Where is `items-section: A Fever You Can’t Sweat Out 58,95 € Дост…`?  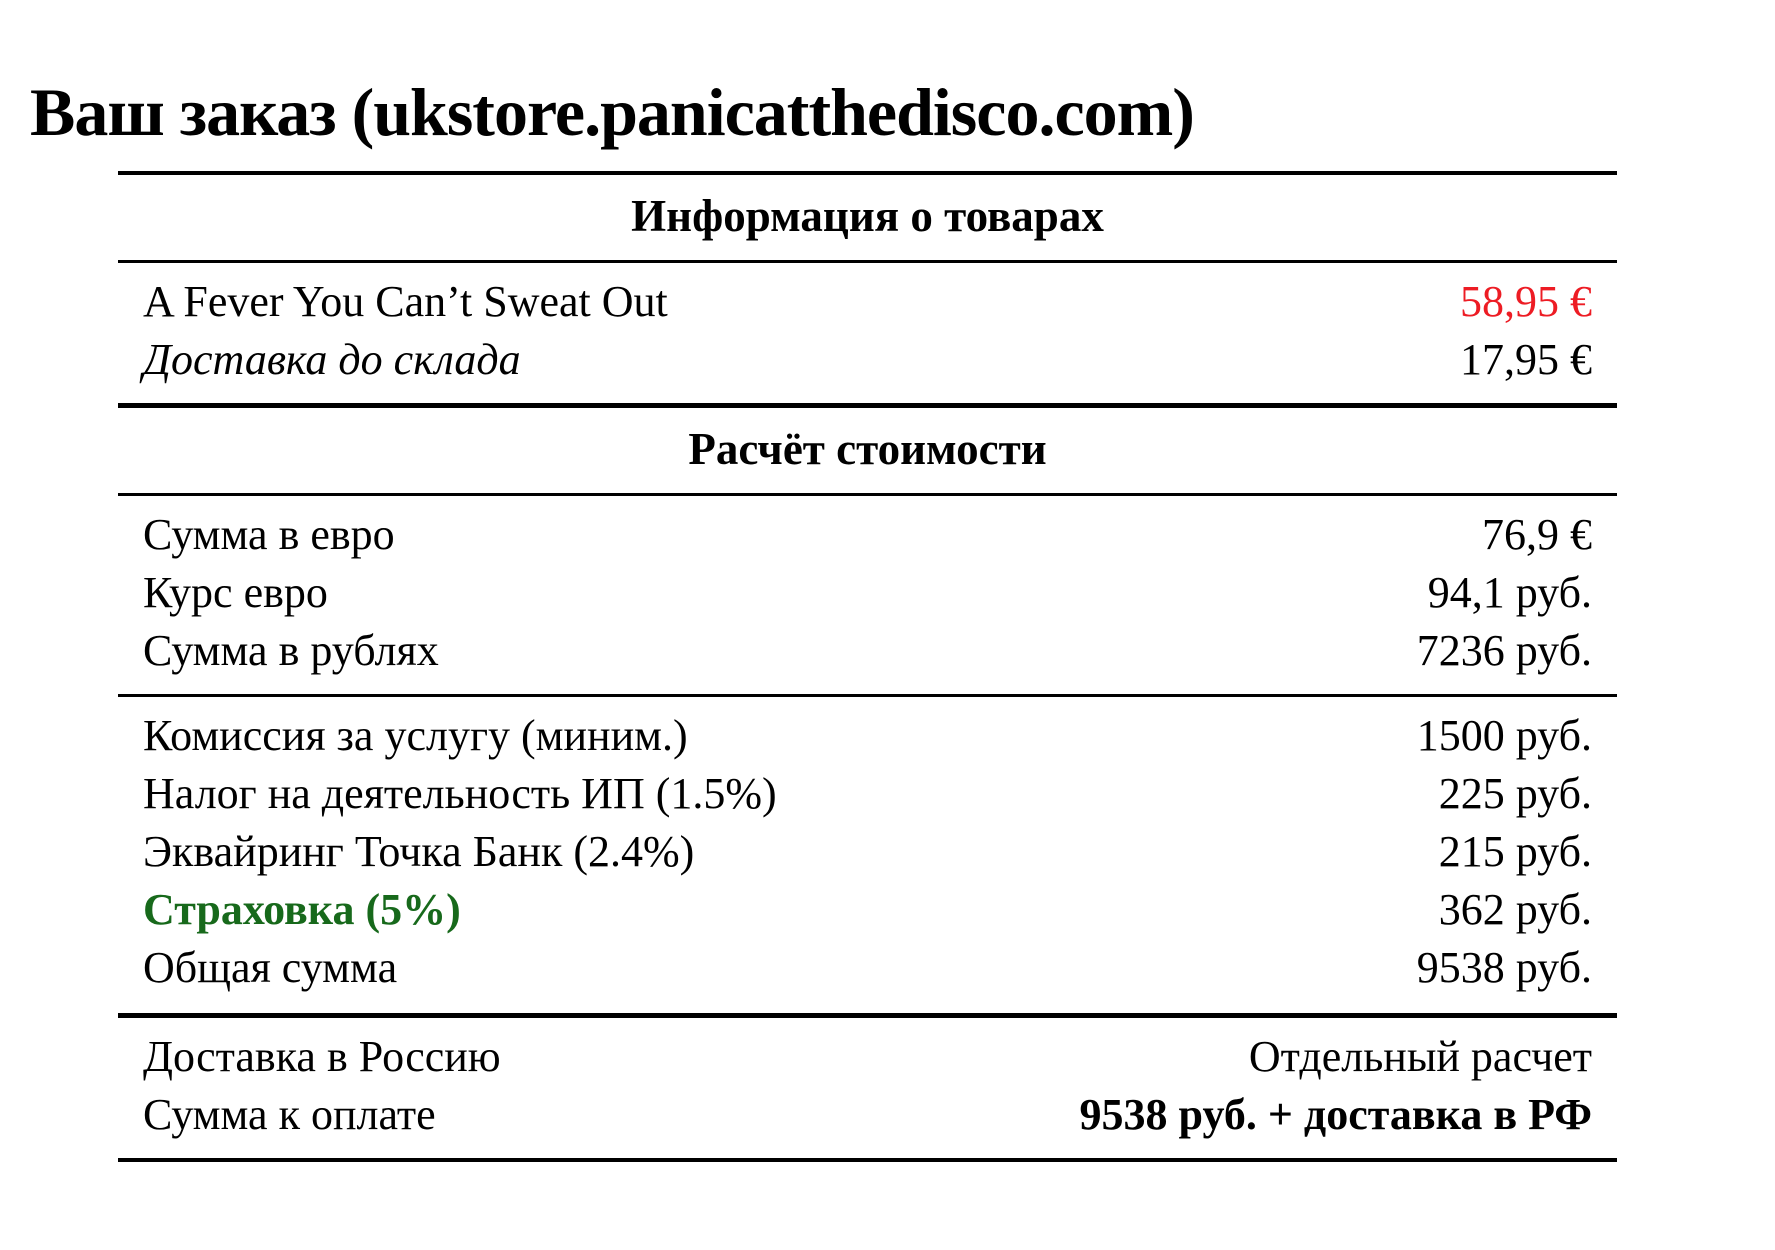
items-section: A Fever You Can’t Sweat Out 58,95 € Дост… is located at coordinates (867, 333).